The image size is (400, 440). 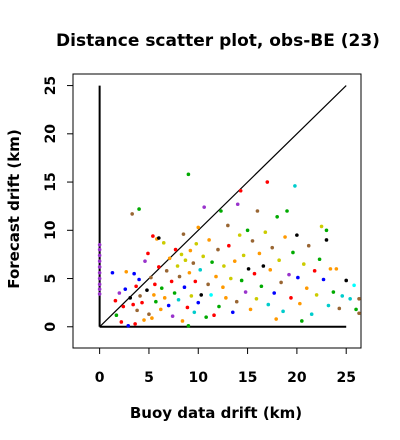 I want to click on x-tick-label: 10, so click(x=199, y=378).